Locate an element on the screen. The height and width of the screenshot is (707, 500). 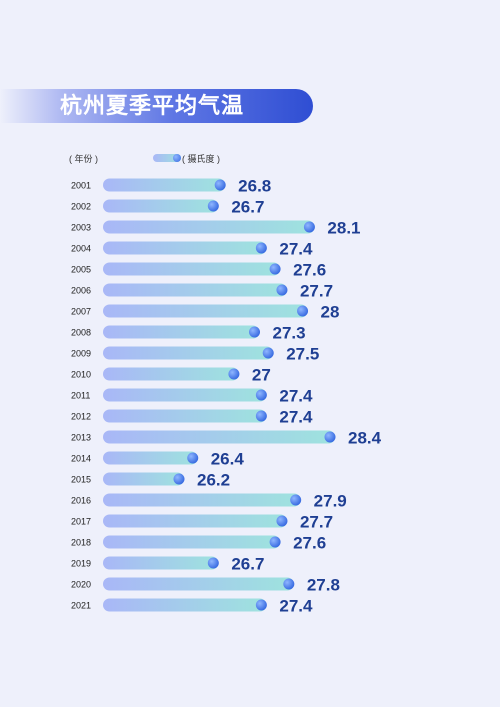
tick-label-year: 2012 is located at coordinates (81, 417).